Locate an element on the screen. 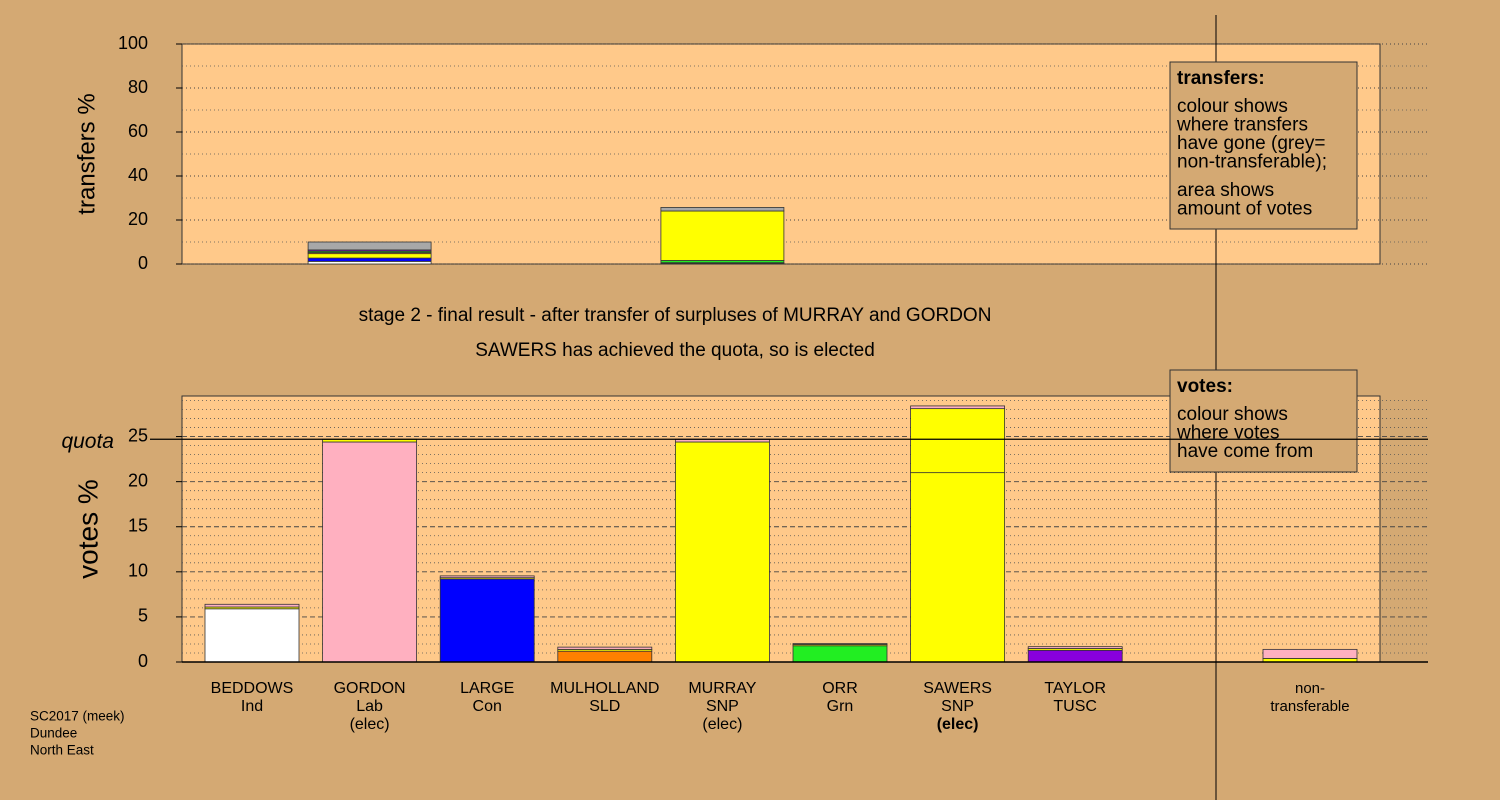 The height and width of the screenshot is (800, 1500). legend-text: have come from is located at coordinates (1245, 451).